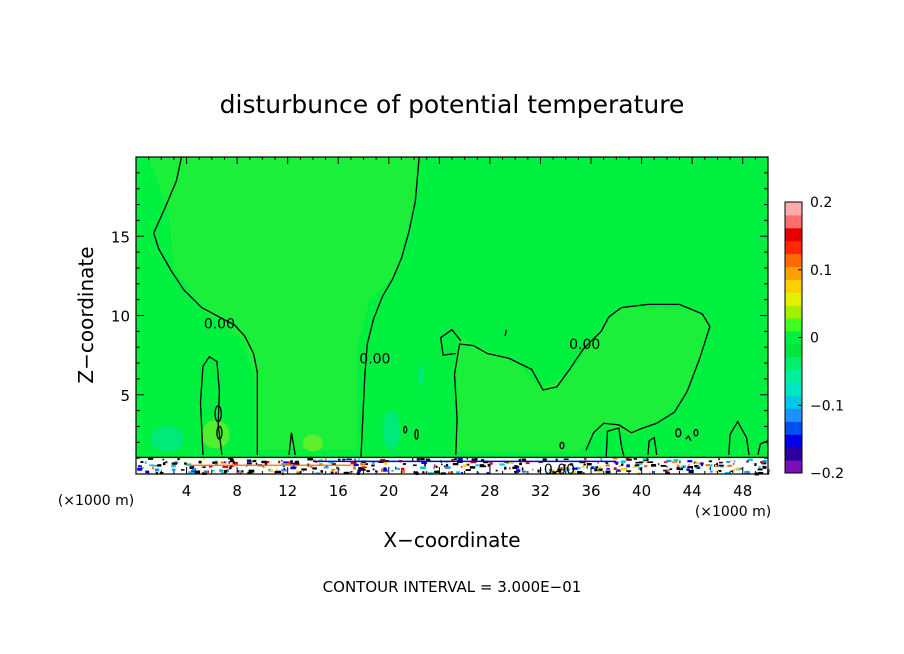 The image size is (904, 654). I want to click on x-tick-label: 20, so click(388, 491).